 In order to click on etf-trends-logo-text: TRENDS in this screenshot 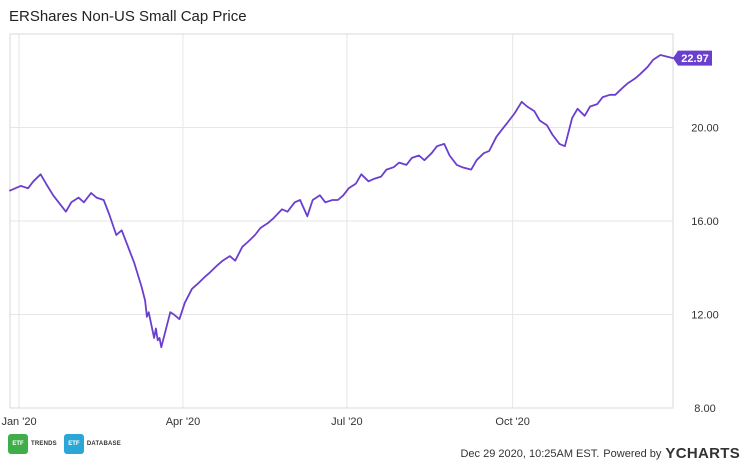, I will do `click(44, 444)`.